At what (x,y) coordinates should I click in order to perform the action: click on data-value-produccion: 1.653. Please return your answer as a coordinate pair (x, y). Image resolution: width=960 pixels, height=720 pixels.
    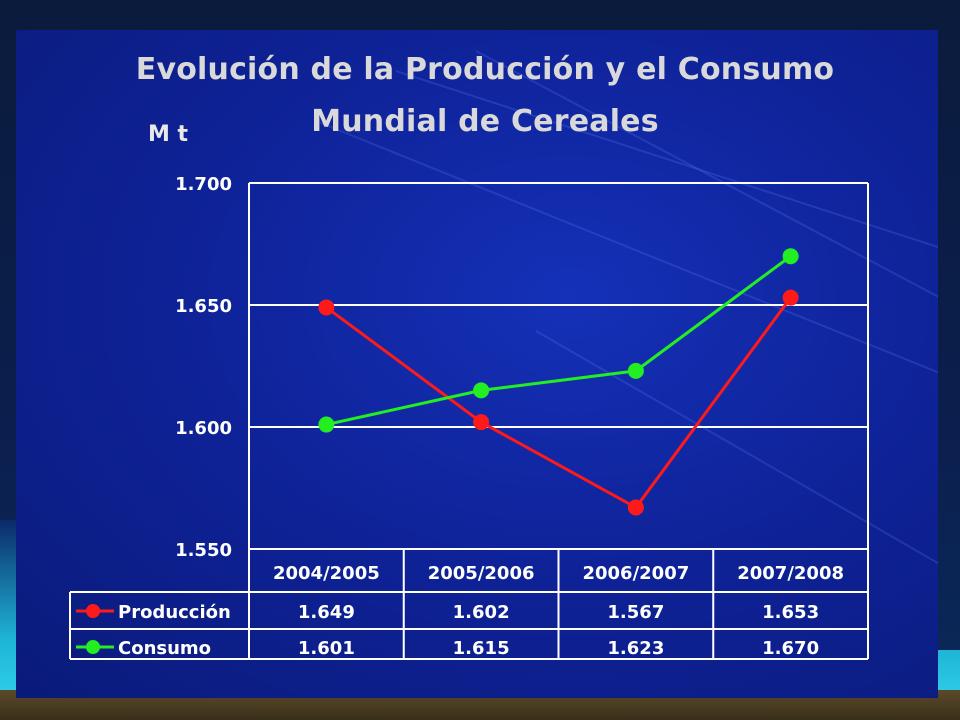
    Looking at the image, I should click on (790, 612).